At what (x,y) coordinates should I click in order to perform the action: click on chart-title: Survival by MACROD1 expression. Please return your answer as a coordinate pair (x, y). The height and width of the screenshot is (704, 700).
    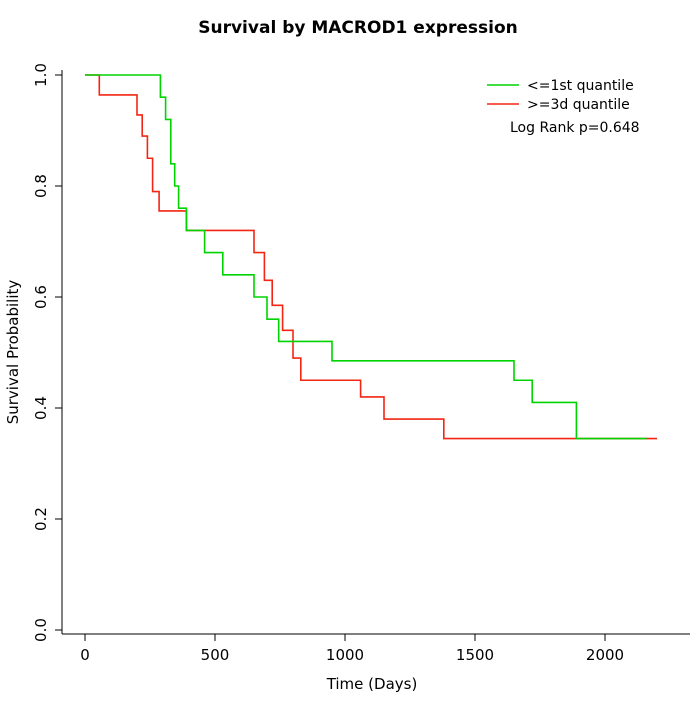
    Looking at the image, I should click on (357, 28).